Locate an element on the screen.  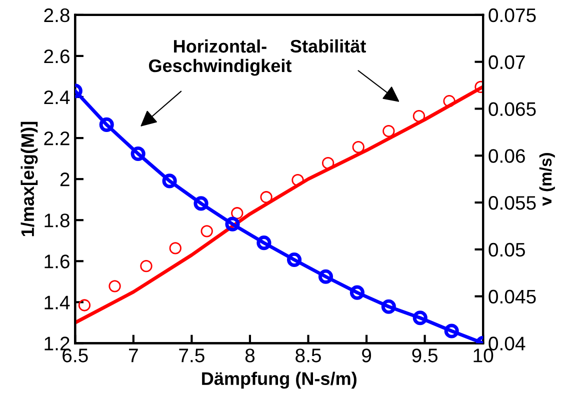
y-tick-label: 2.6 is located at coordinates (57, 56).